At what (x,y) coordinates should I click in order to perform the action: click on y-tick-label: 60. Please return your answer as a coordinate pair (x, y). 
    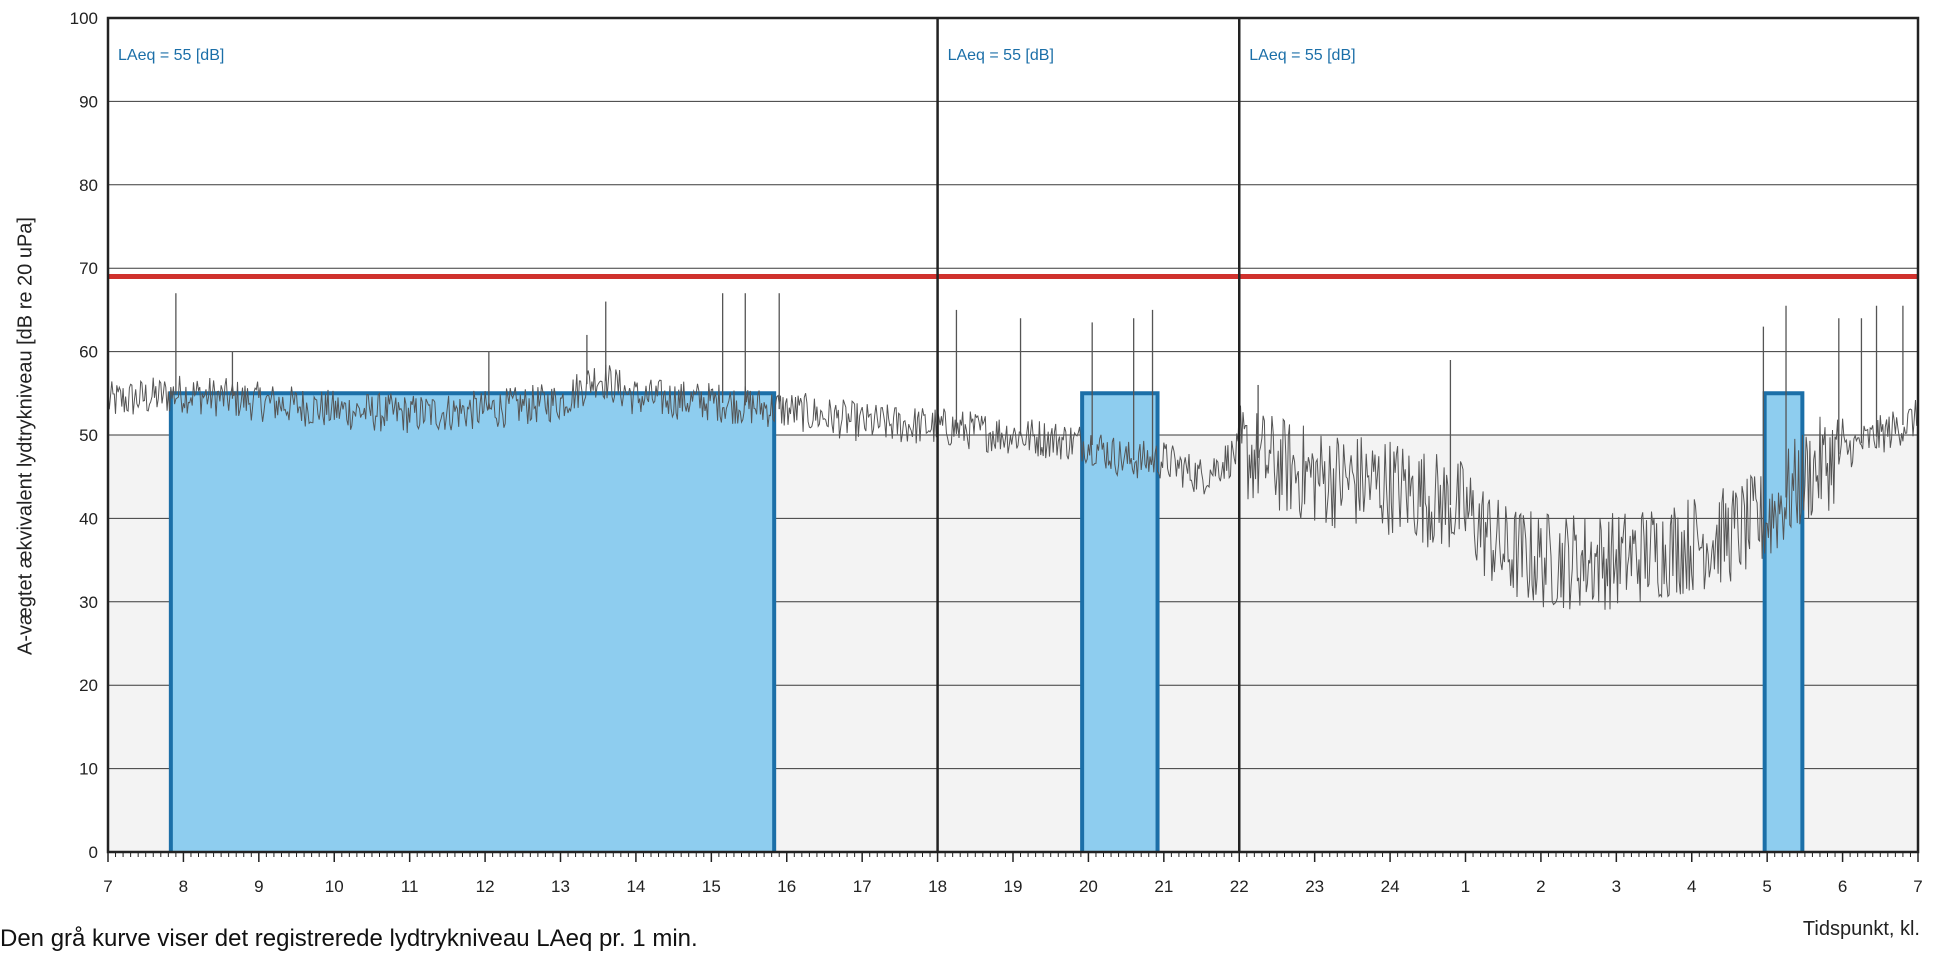
    Looking at the image, I should click on (88, 352).